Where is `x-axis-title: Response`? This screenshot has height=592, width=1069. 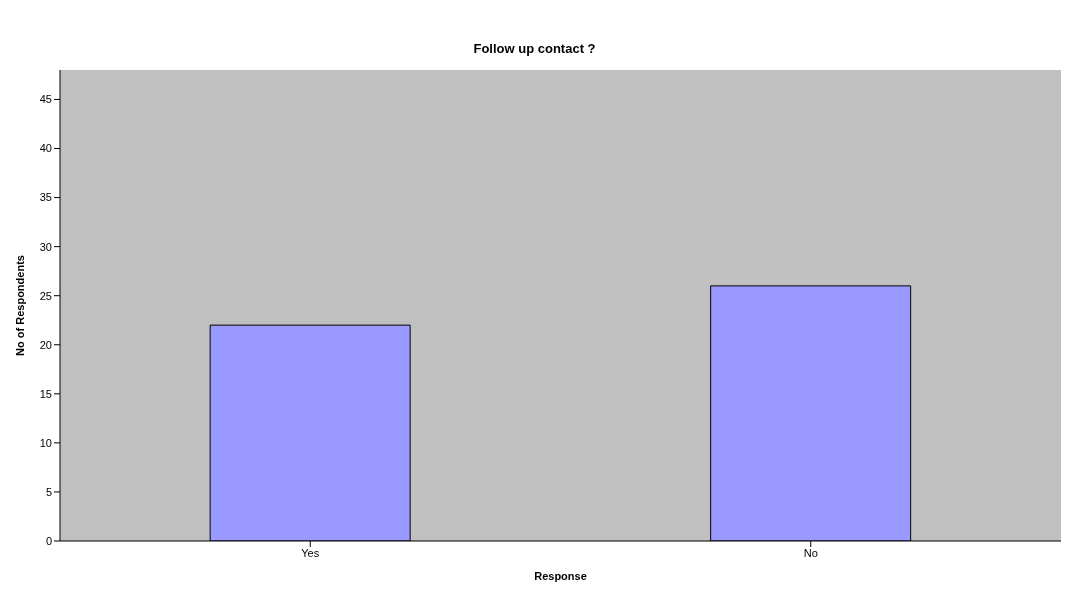 x-axis-title: Response is located at coordinates (560, 576).